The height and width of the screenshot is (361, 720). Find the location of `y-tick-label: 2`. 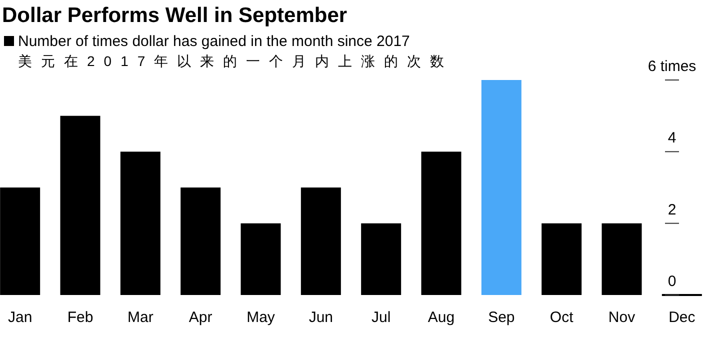

y-tick-label: 2 is located at coordinates (672, 209).